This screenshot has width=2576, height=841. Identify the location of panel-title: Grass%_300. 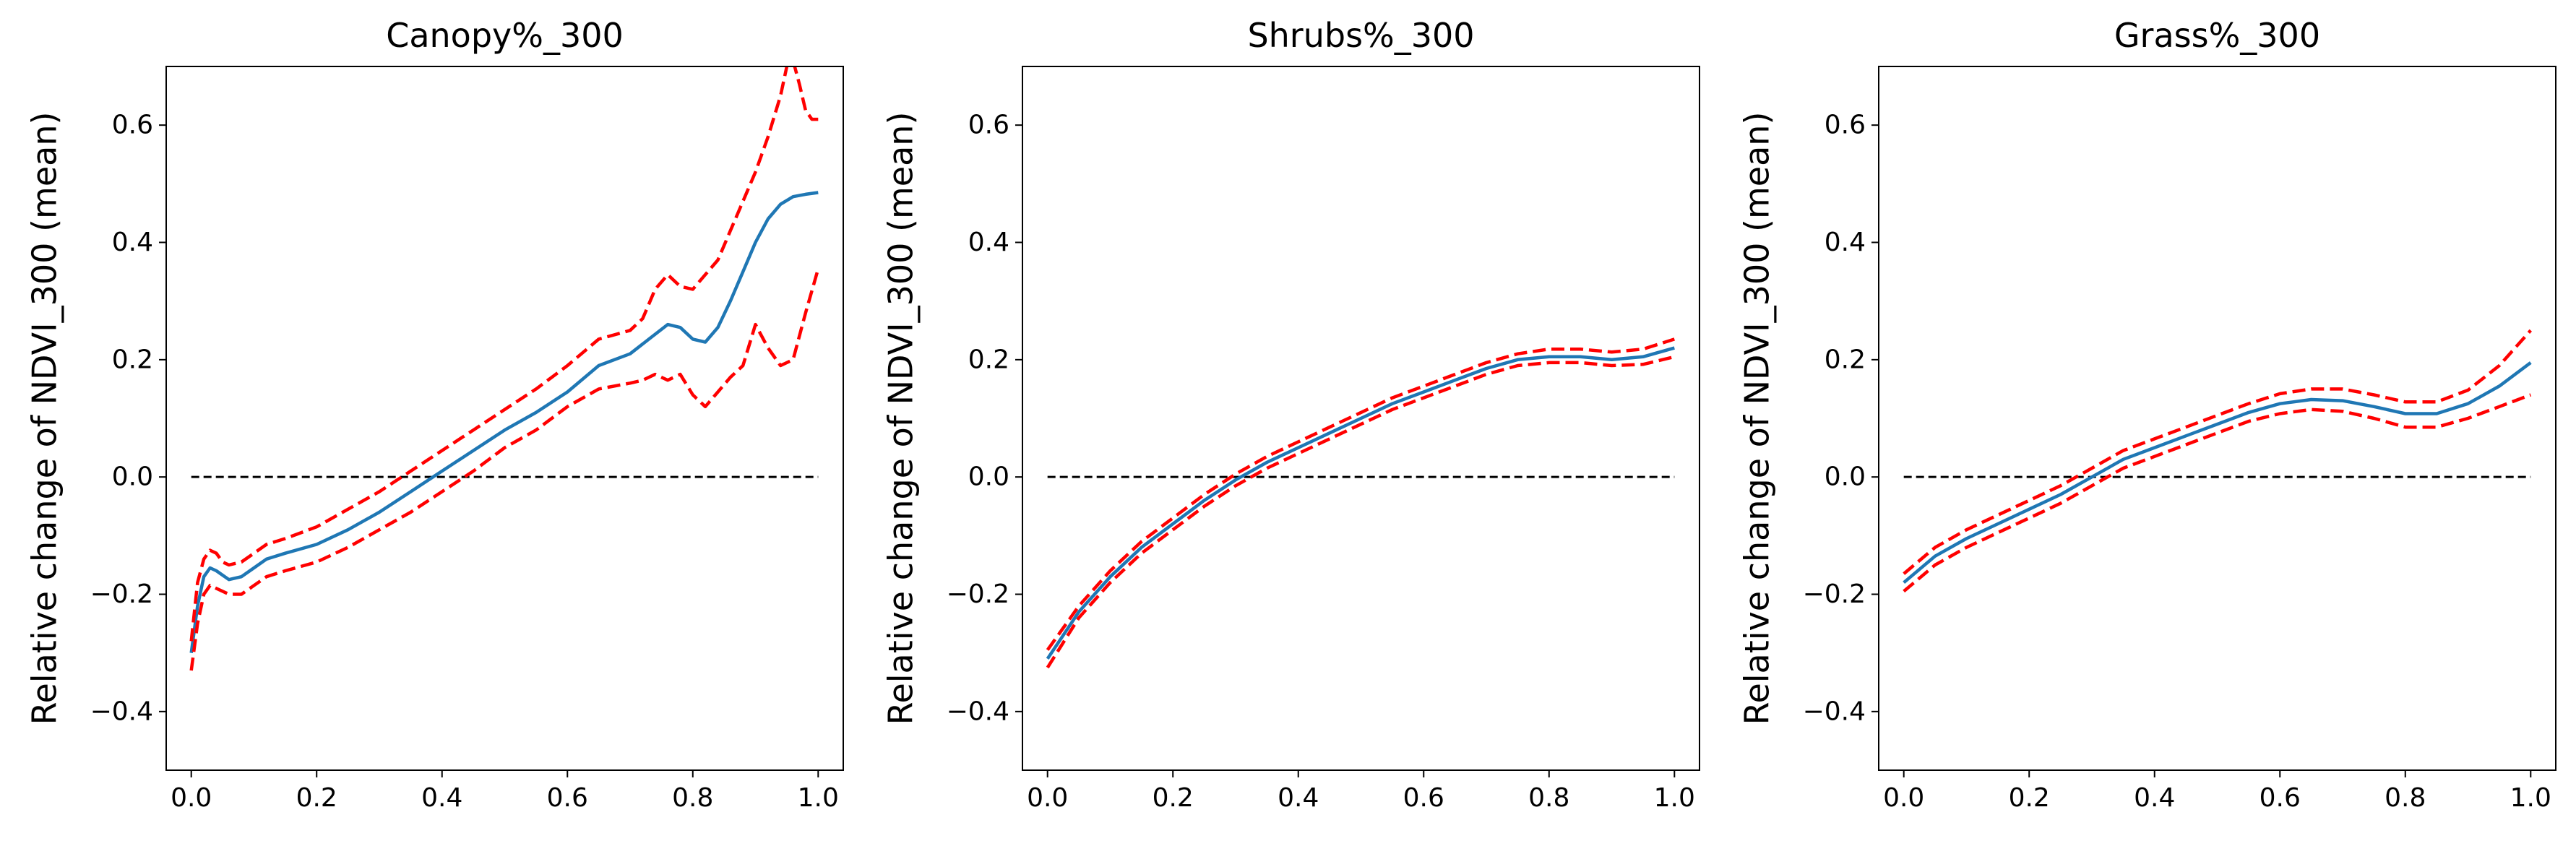
(2217, 35).